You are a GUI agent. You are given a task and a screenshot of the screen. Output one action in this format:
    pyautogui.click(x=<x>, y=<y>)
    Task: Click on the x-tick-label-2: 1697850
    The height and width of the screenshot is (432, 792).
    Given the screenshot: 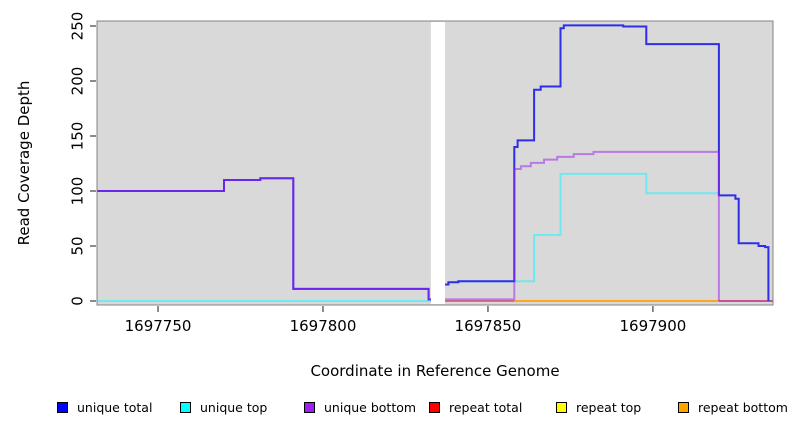 What is the action you would take?
    pyautogui.click(x=488, y=326)
    